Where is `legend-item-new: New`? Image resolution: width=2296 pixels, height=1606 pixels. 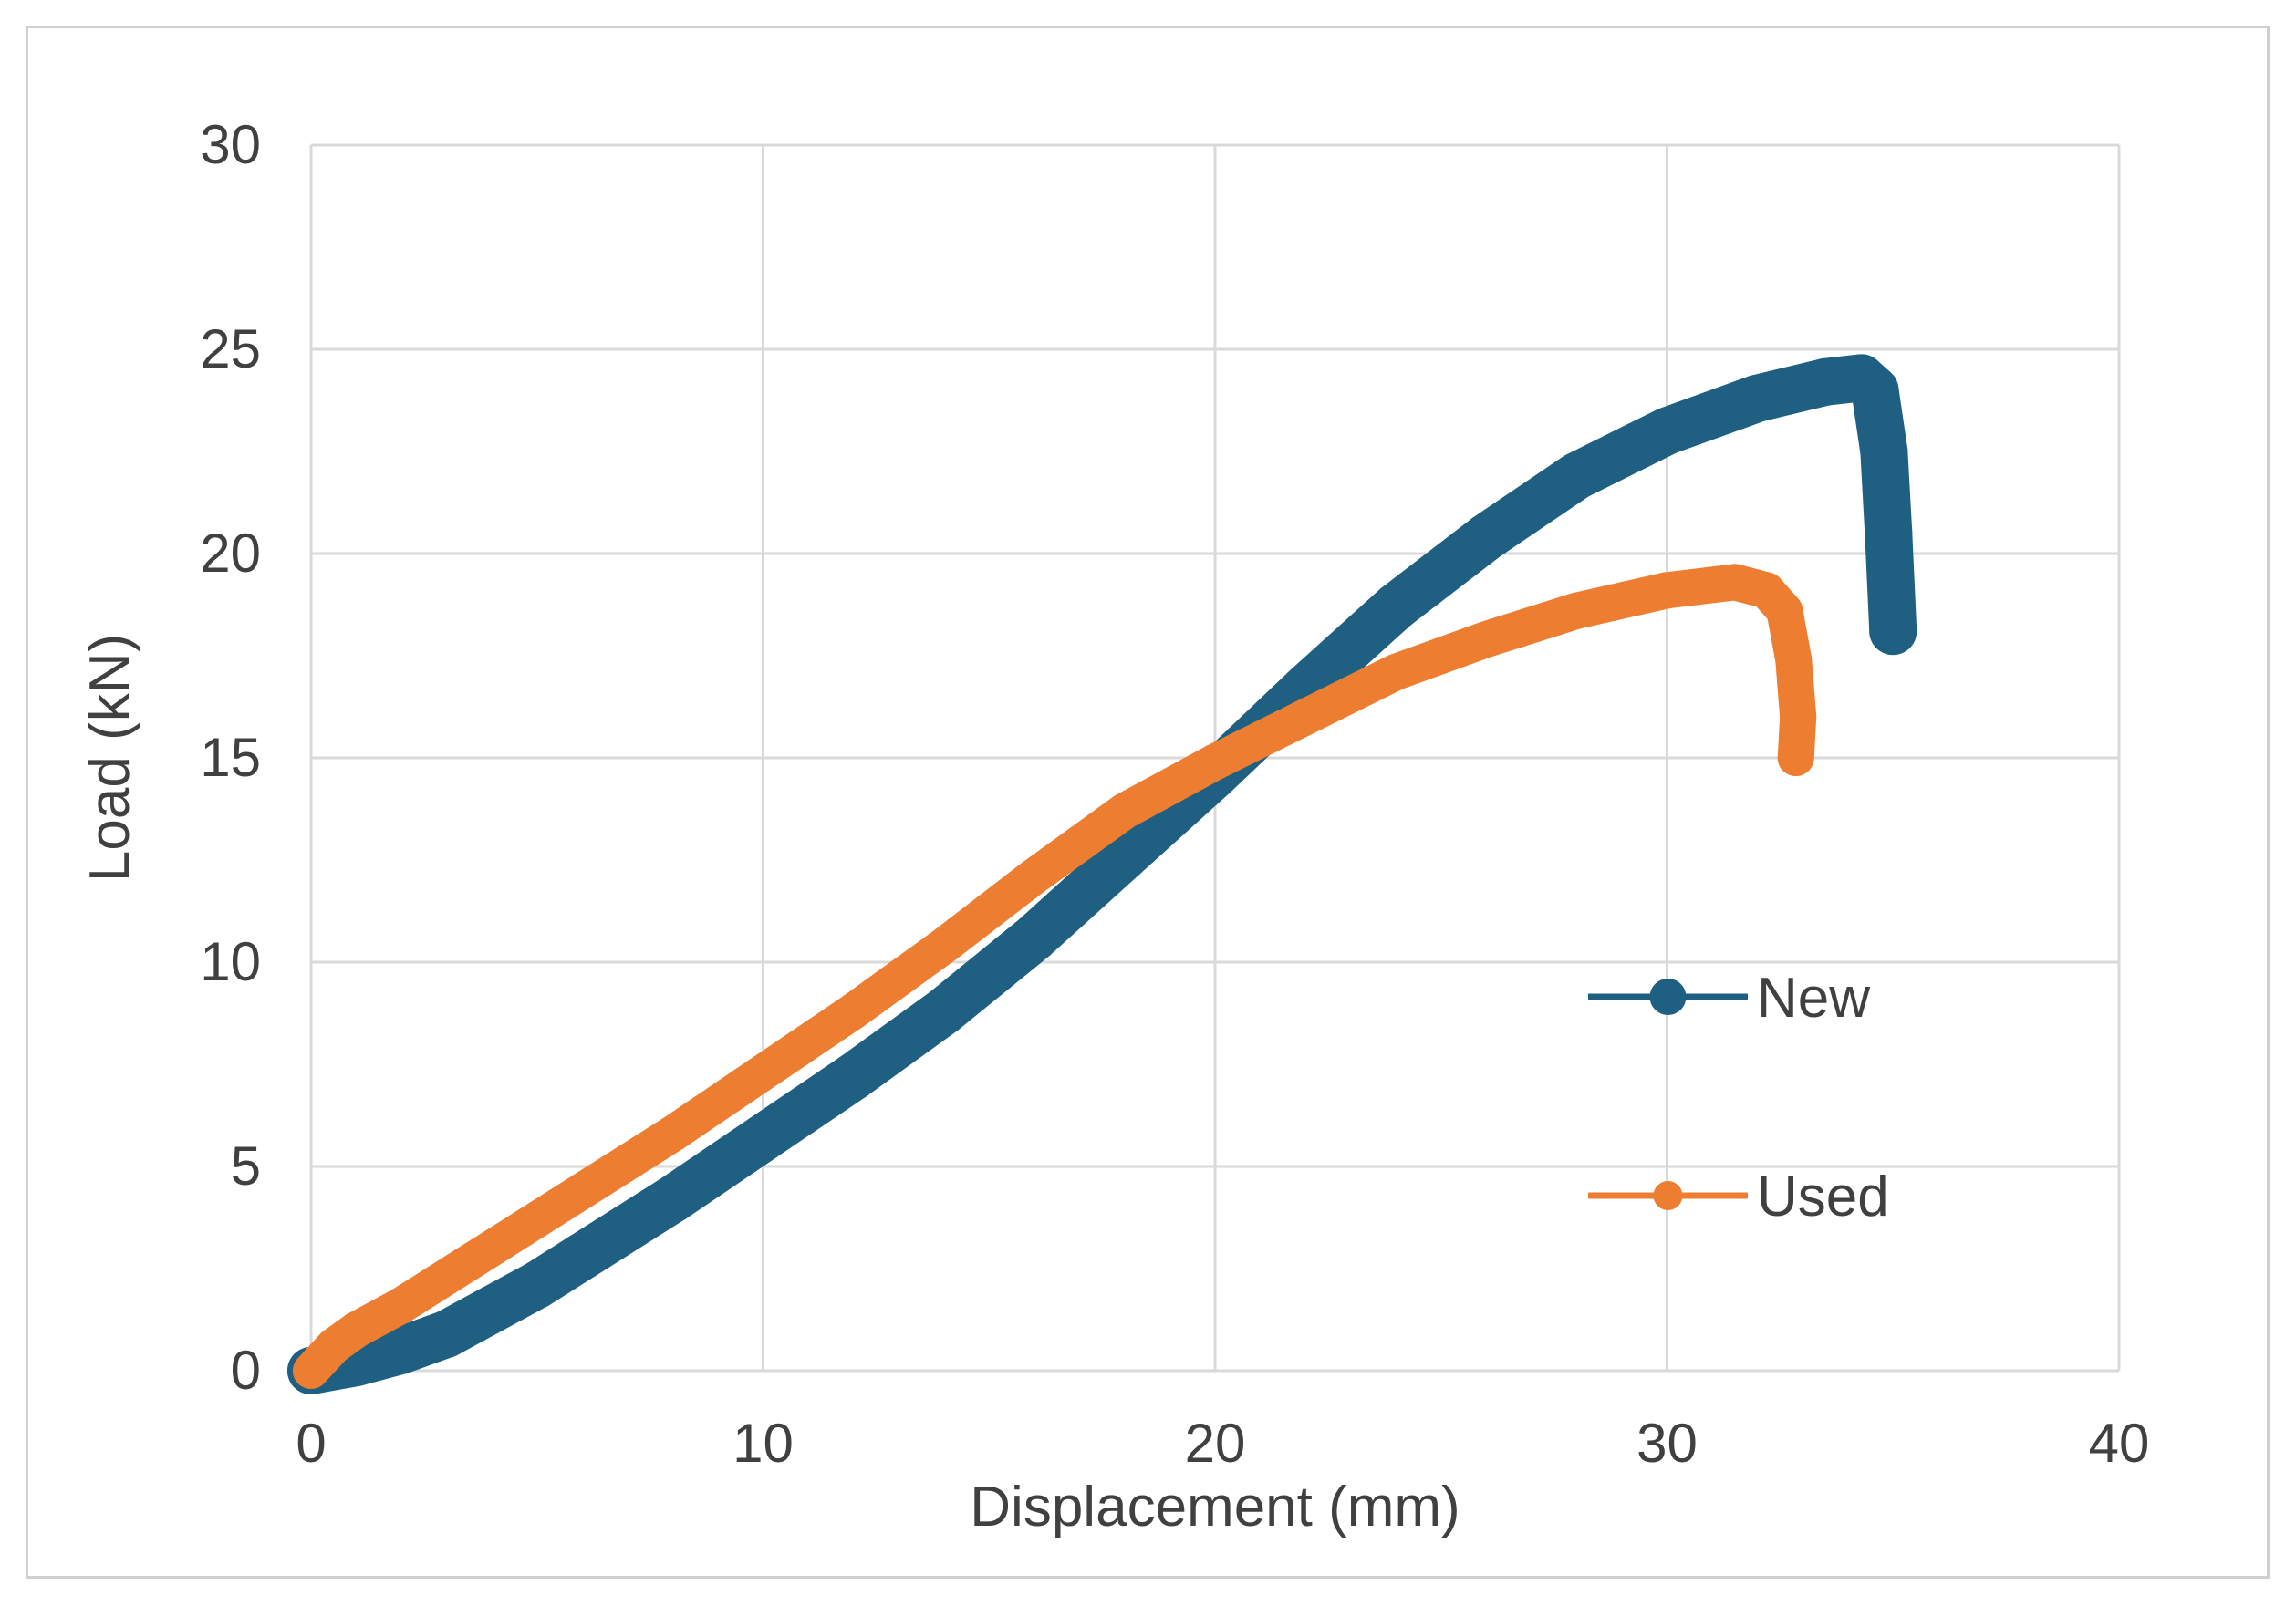
legend-item-new: New is located at coordinates (1729, 998).